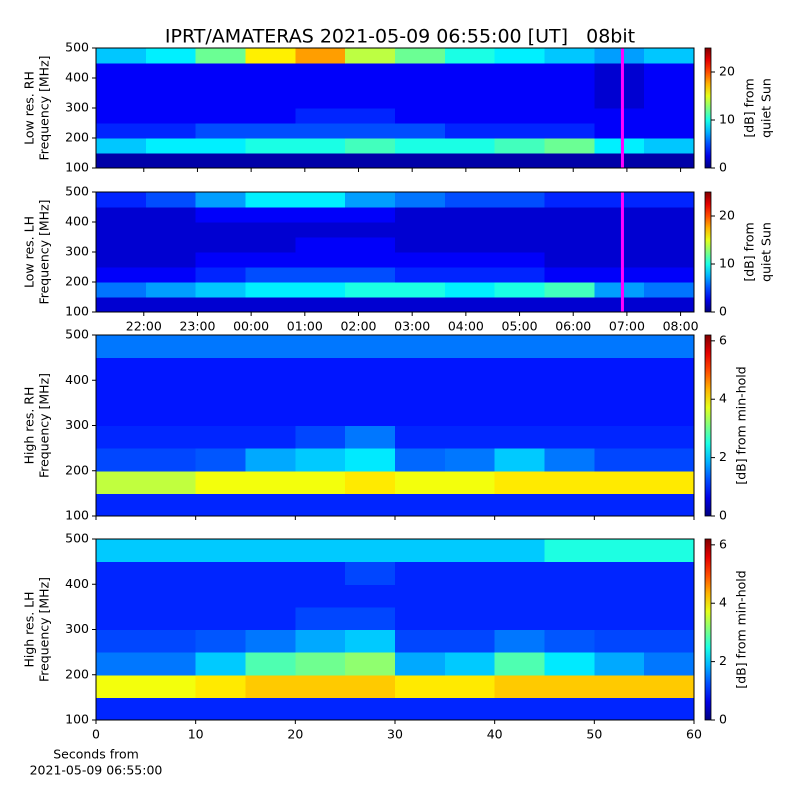 This screenshot has height=800, width=800. Describe the element at coordinates (197, 326) in the screenshot. I see `x-tick-label: 23:00` at that location.